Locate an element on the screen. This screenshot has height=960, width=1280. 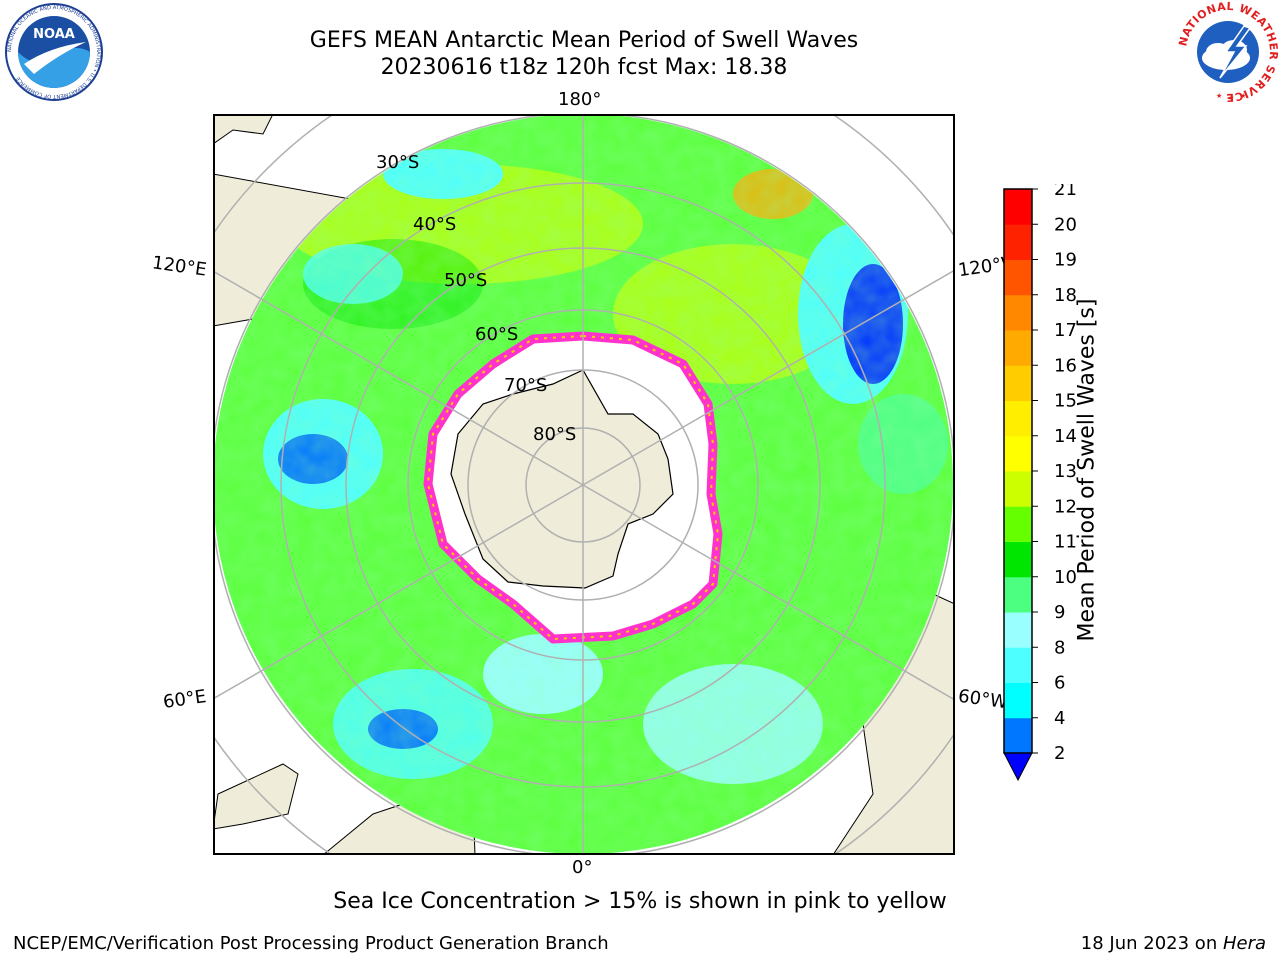
lat-label-80s: 80°S is located at coordinates (554, 434).